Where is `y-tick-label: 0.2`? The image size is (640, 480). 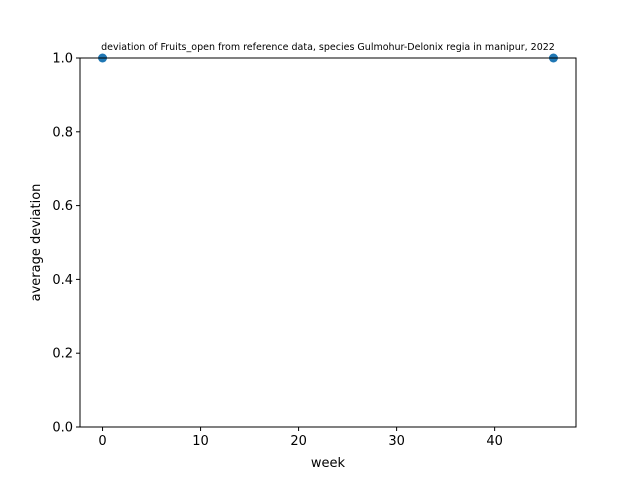 y-tick-label: 0.2 is located at coordinates (62, 354).